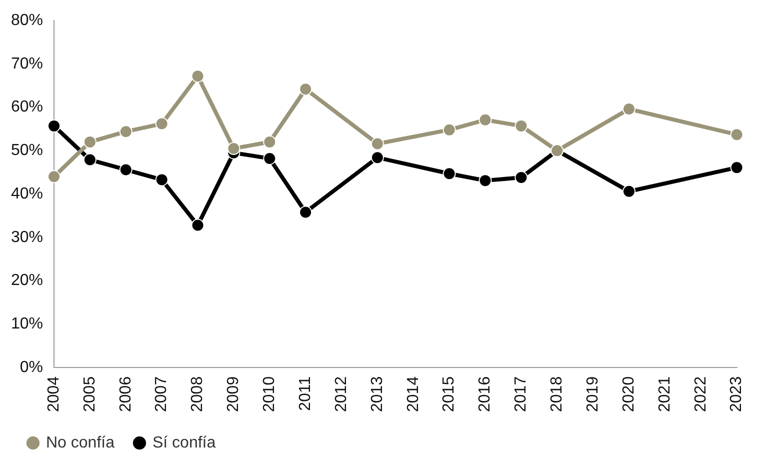  What do you see at coordinates (27, 193) in the screenshot?
I see `y-tick-label: 40%` at bounding box center [27, 193].